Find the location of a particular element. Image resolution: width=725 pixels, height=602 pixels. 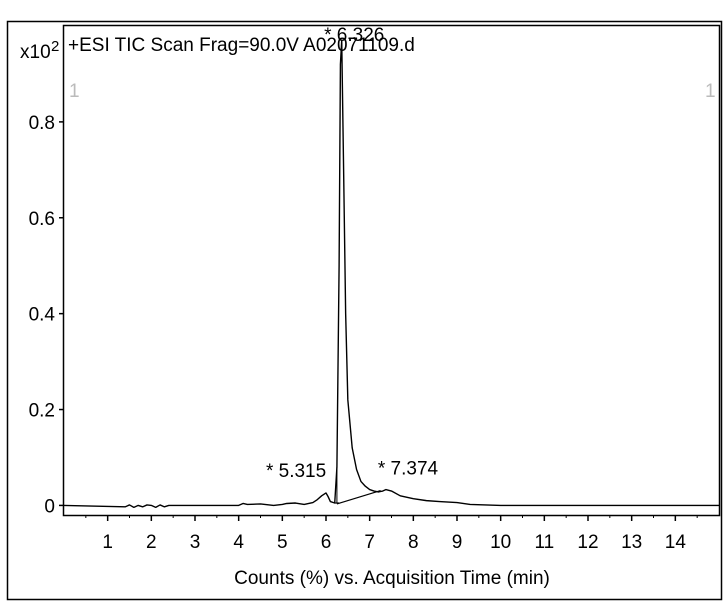

chart-title: +ESI TIC Scan Frag=90.0V A02071109.d is located at coordinates (241, 45).